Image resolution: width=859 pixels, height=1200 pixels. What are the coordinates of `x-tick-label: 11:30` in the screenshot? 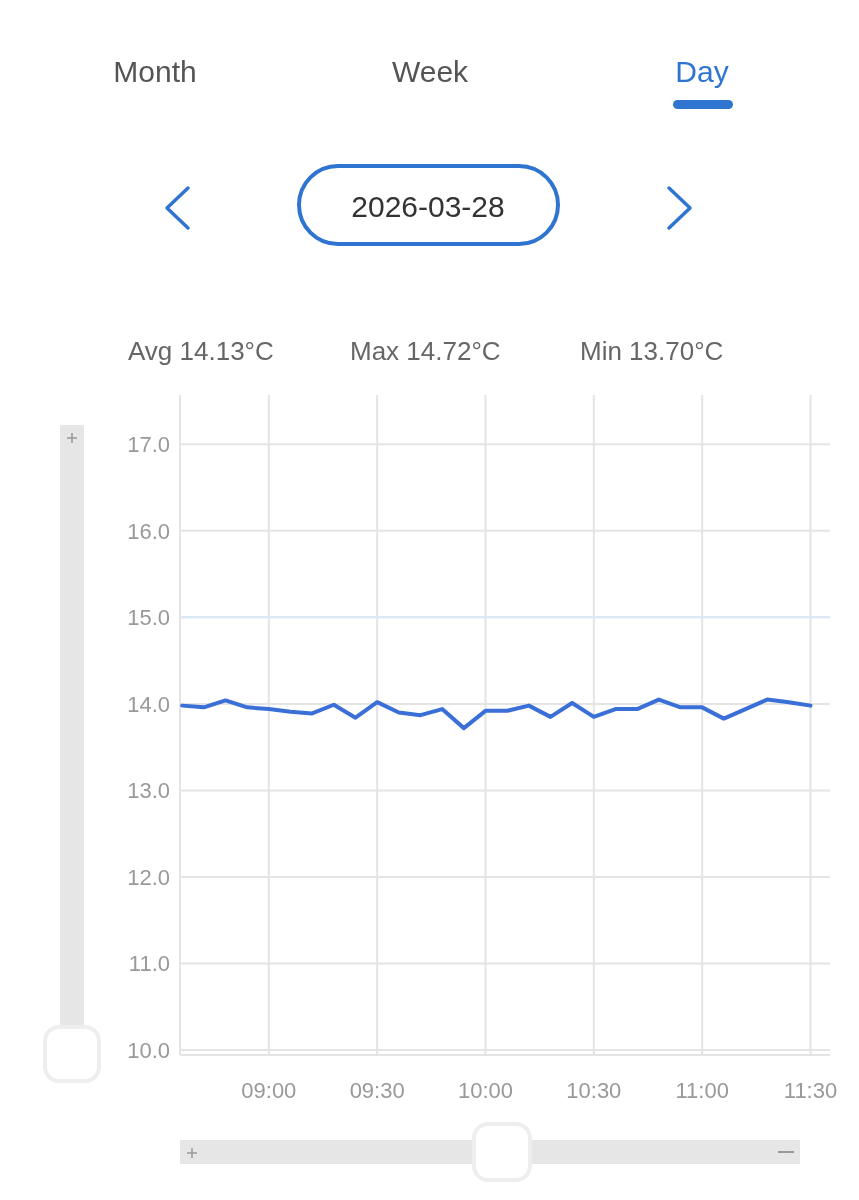 It's located at (810, 1090).